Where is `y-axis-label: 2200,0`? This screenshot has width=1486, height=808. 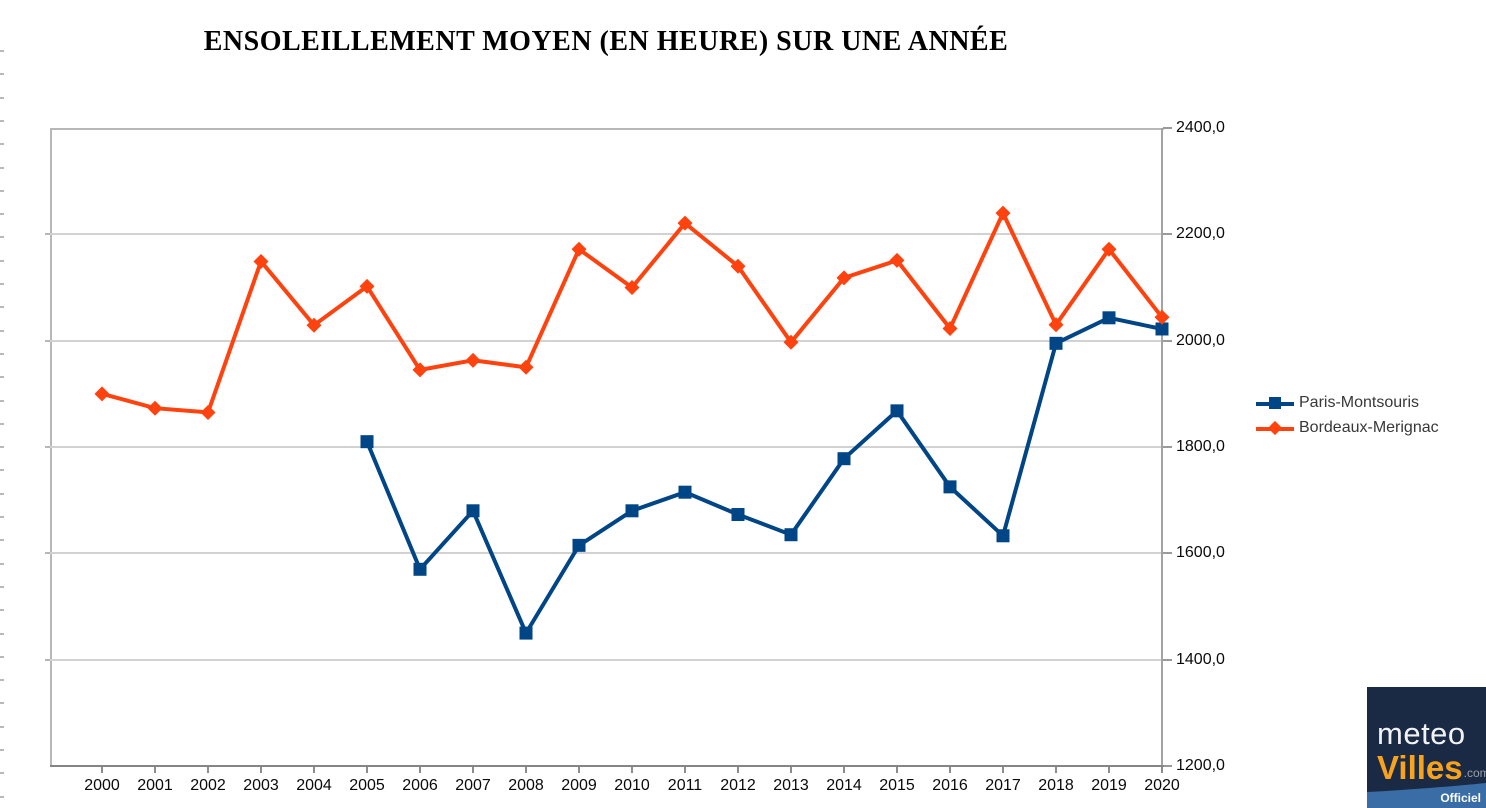
y-axis-label: 2200,0 is located at coordinates (1200, 233).